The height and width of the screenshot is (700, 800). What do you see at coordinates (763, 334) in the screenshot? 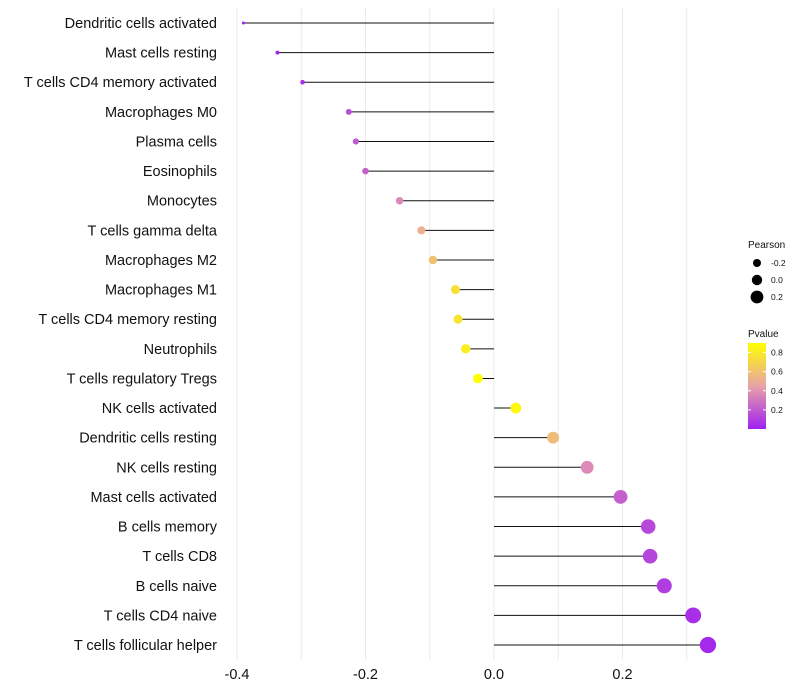
I see `legend-pvalue-title: Pvalue` at bounding box center [763, 334].